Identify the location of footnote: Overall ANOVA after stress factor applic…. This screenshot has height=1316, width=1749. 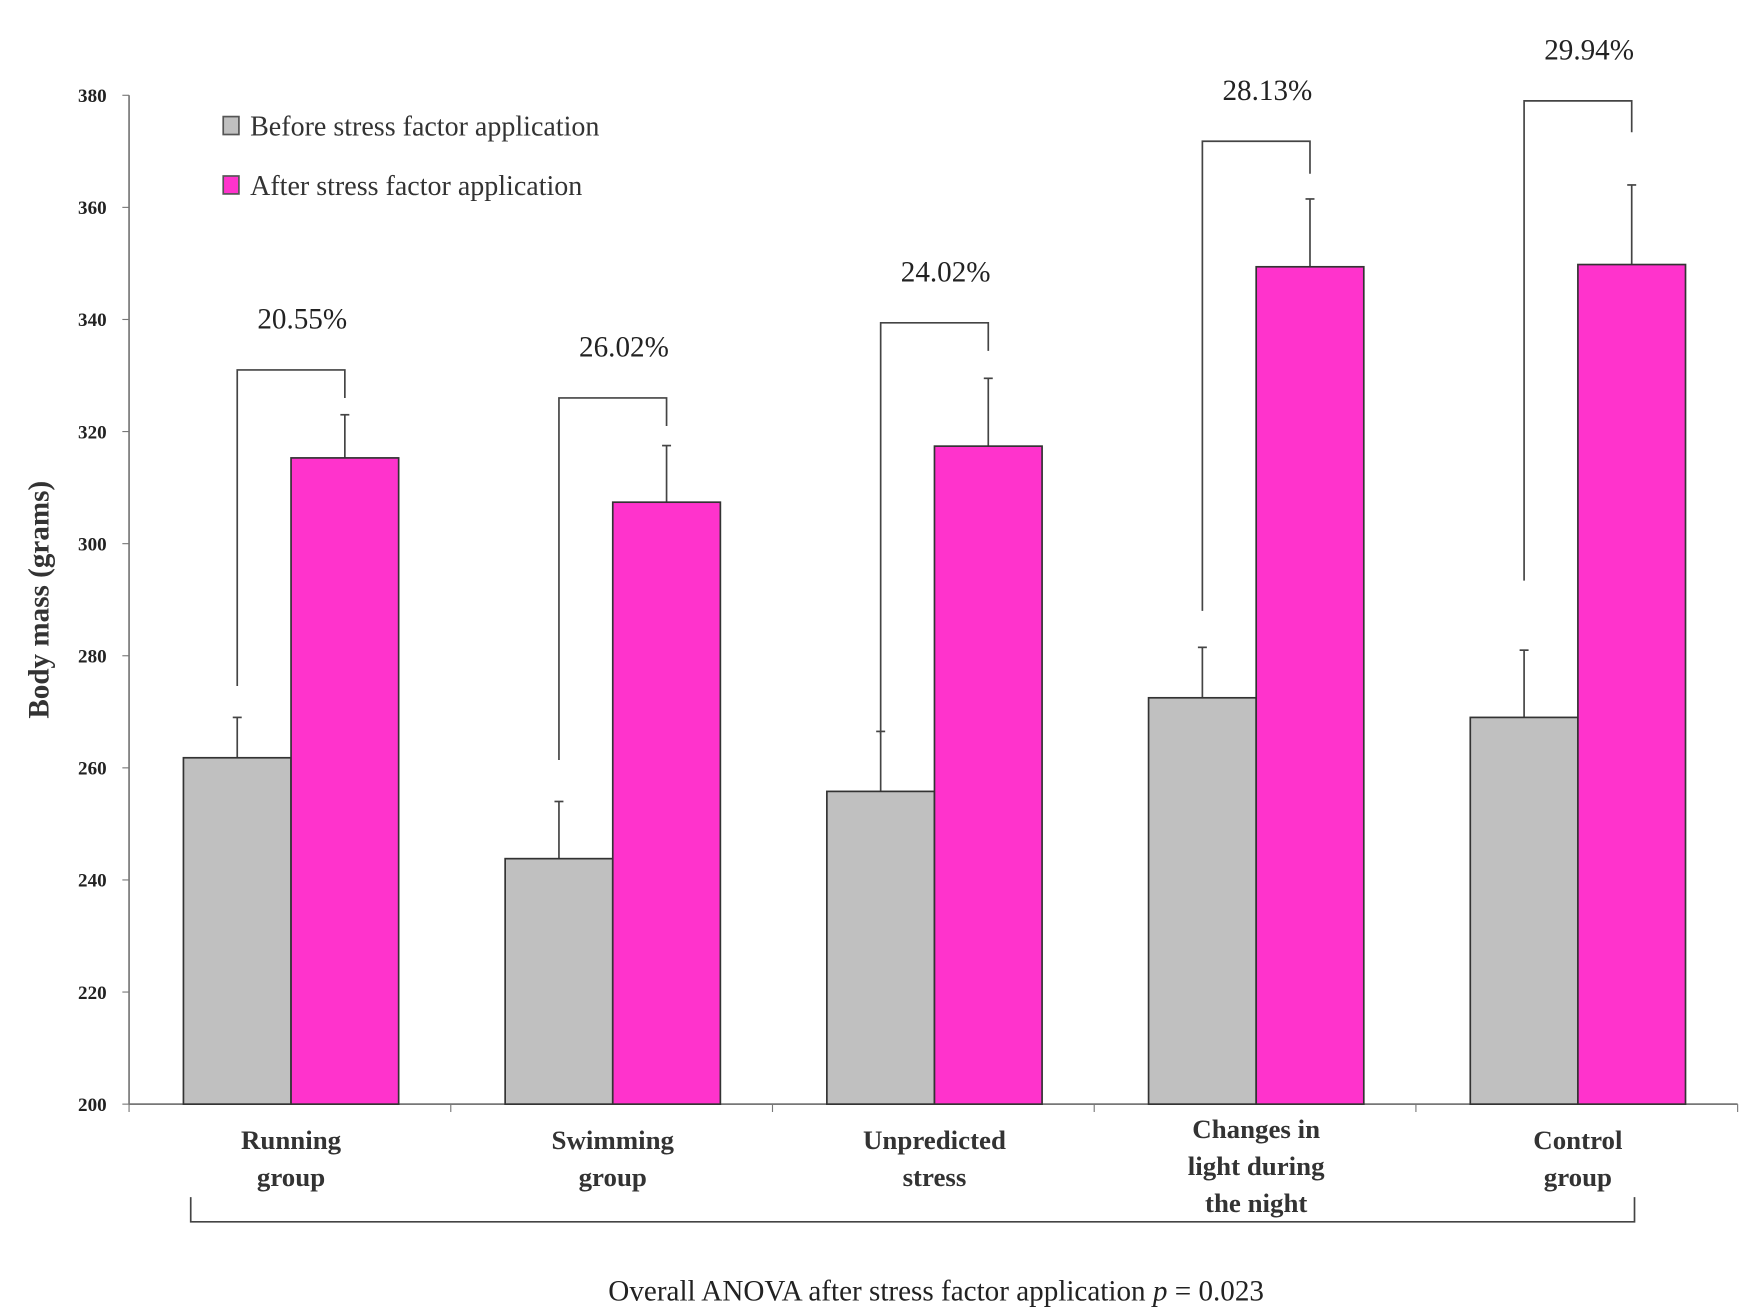
(936, 1291).